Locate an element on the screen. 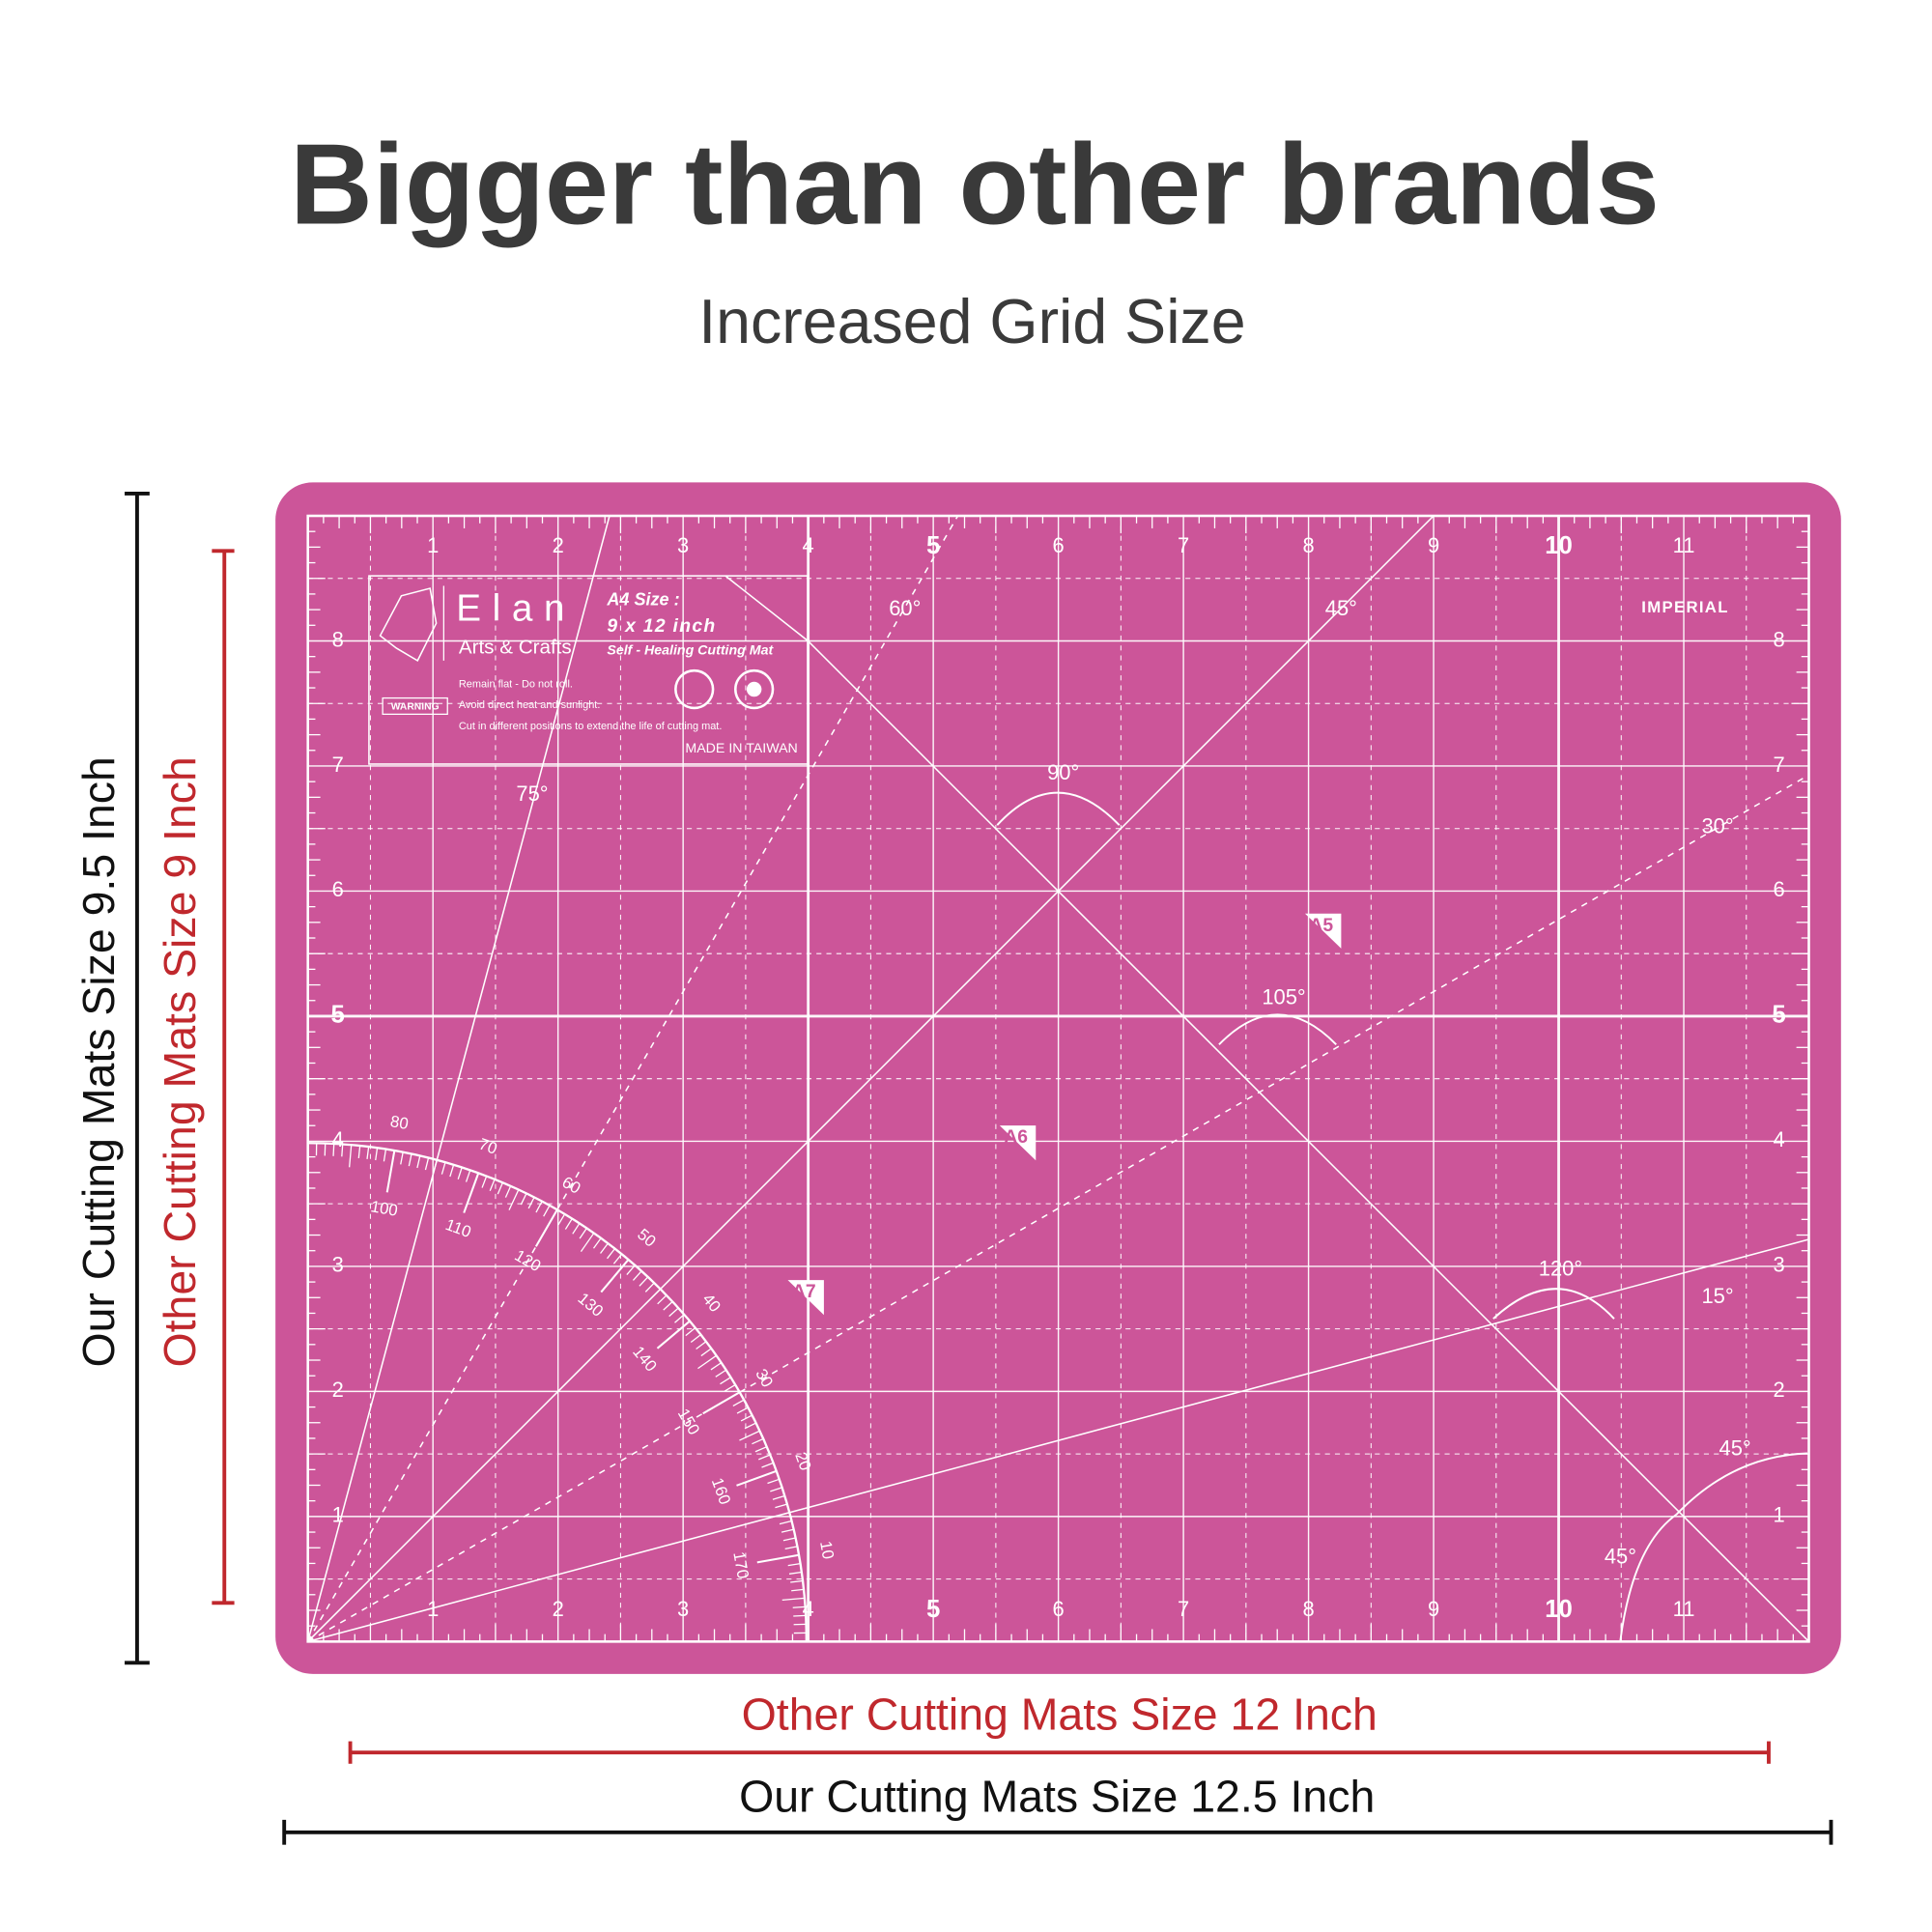  paper-size-marker is located at coordinates (1323, 931).